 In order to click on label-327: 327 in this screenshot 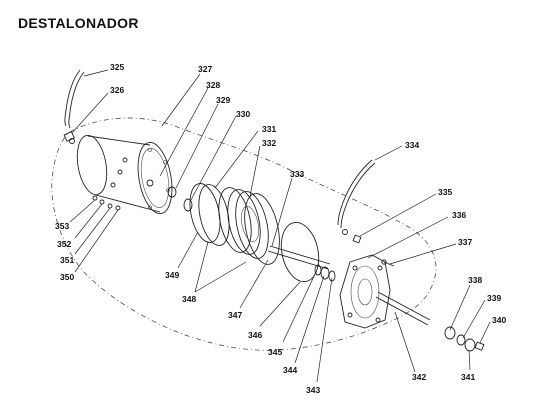, I will do `click(205, 69)`.